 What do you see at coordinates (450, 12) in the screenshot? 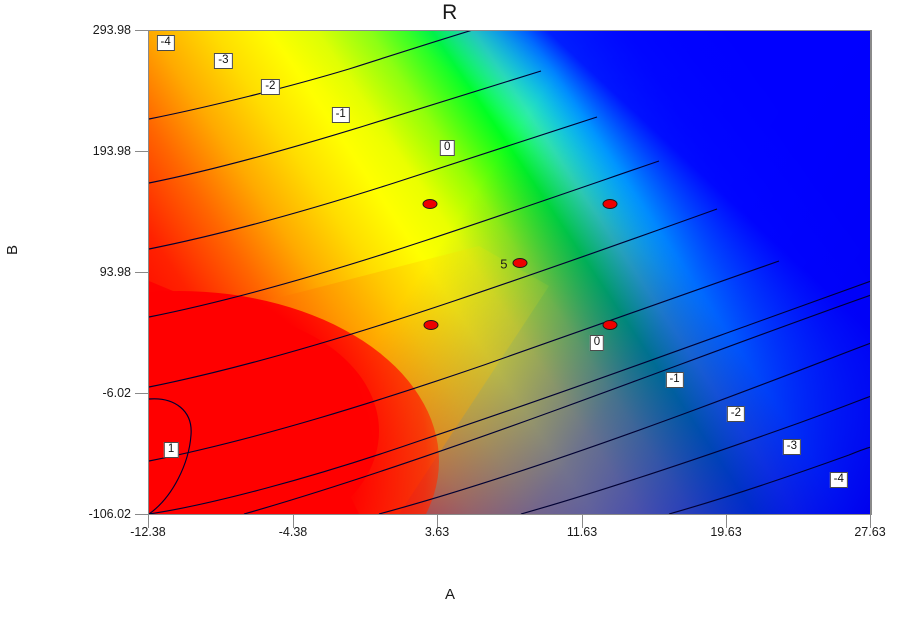
I see `chart-title: R` at bounding box center [450, 12].